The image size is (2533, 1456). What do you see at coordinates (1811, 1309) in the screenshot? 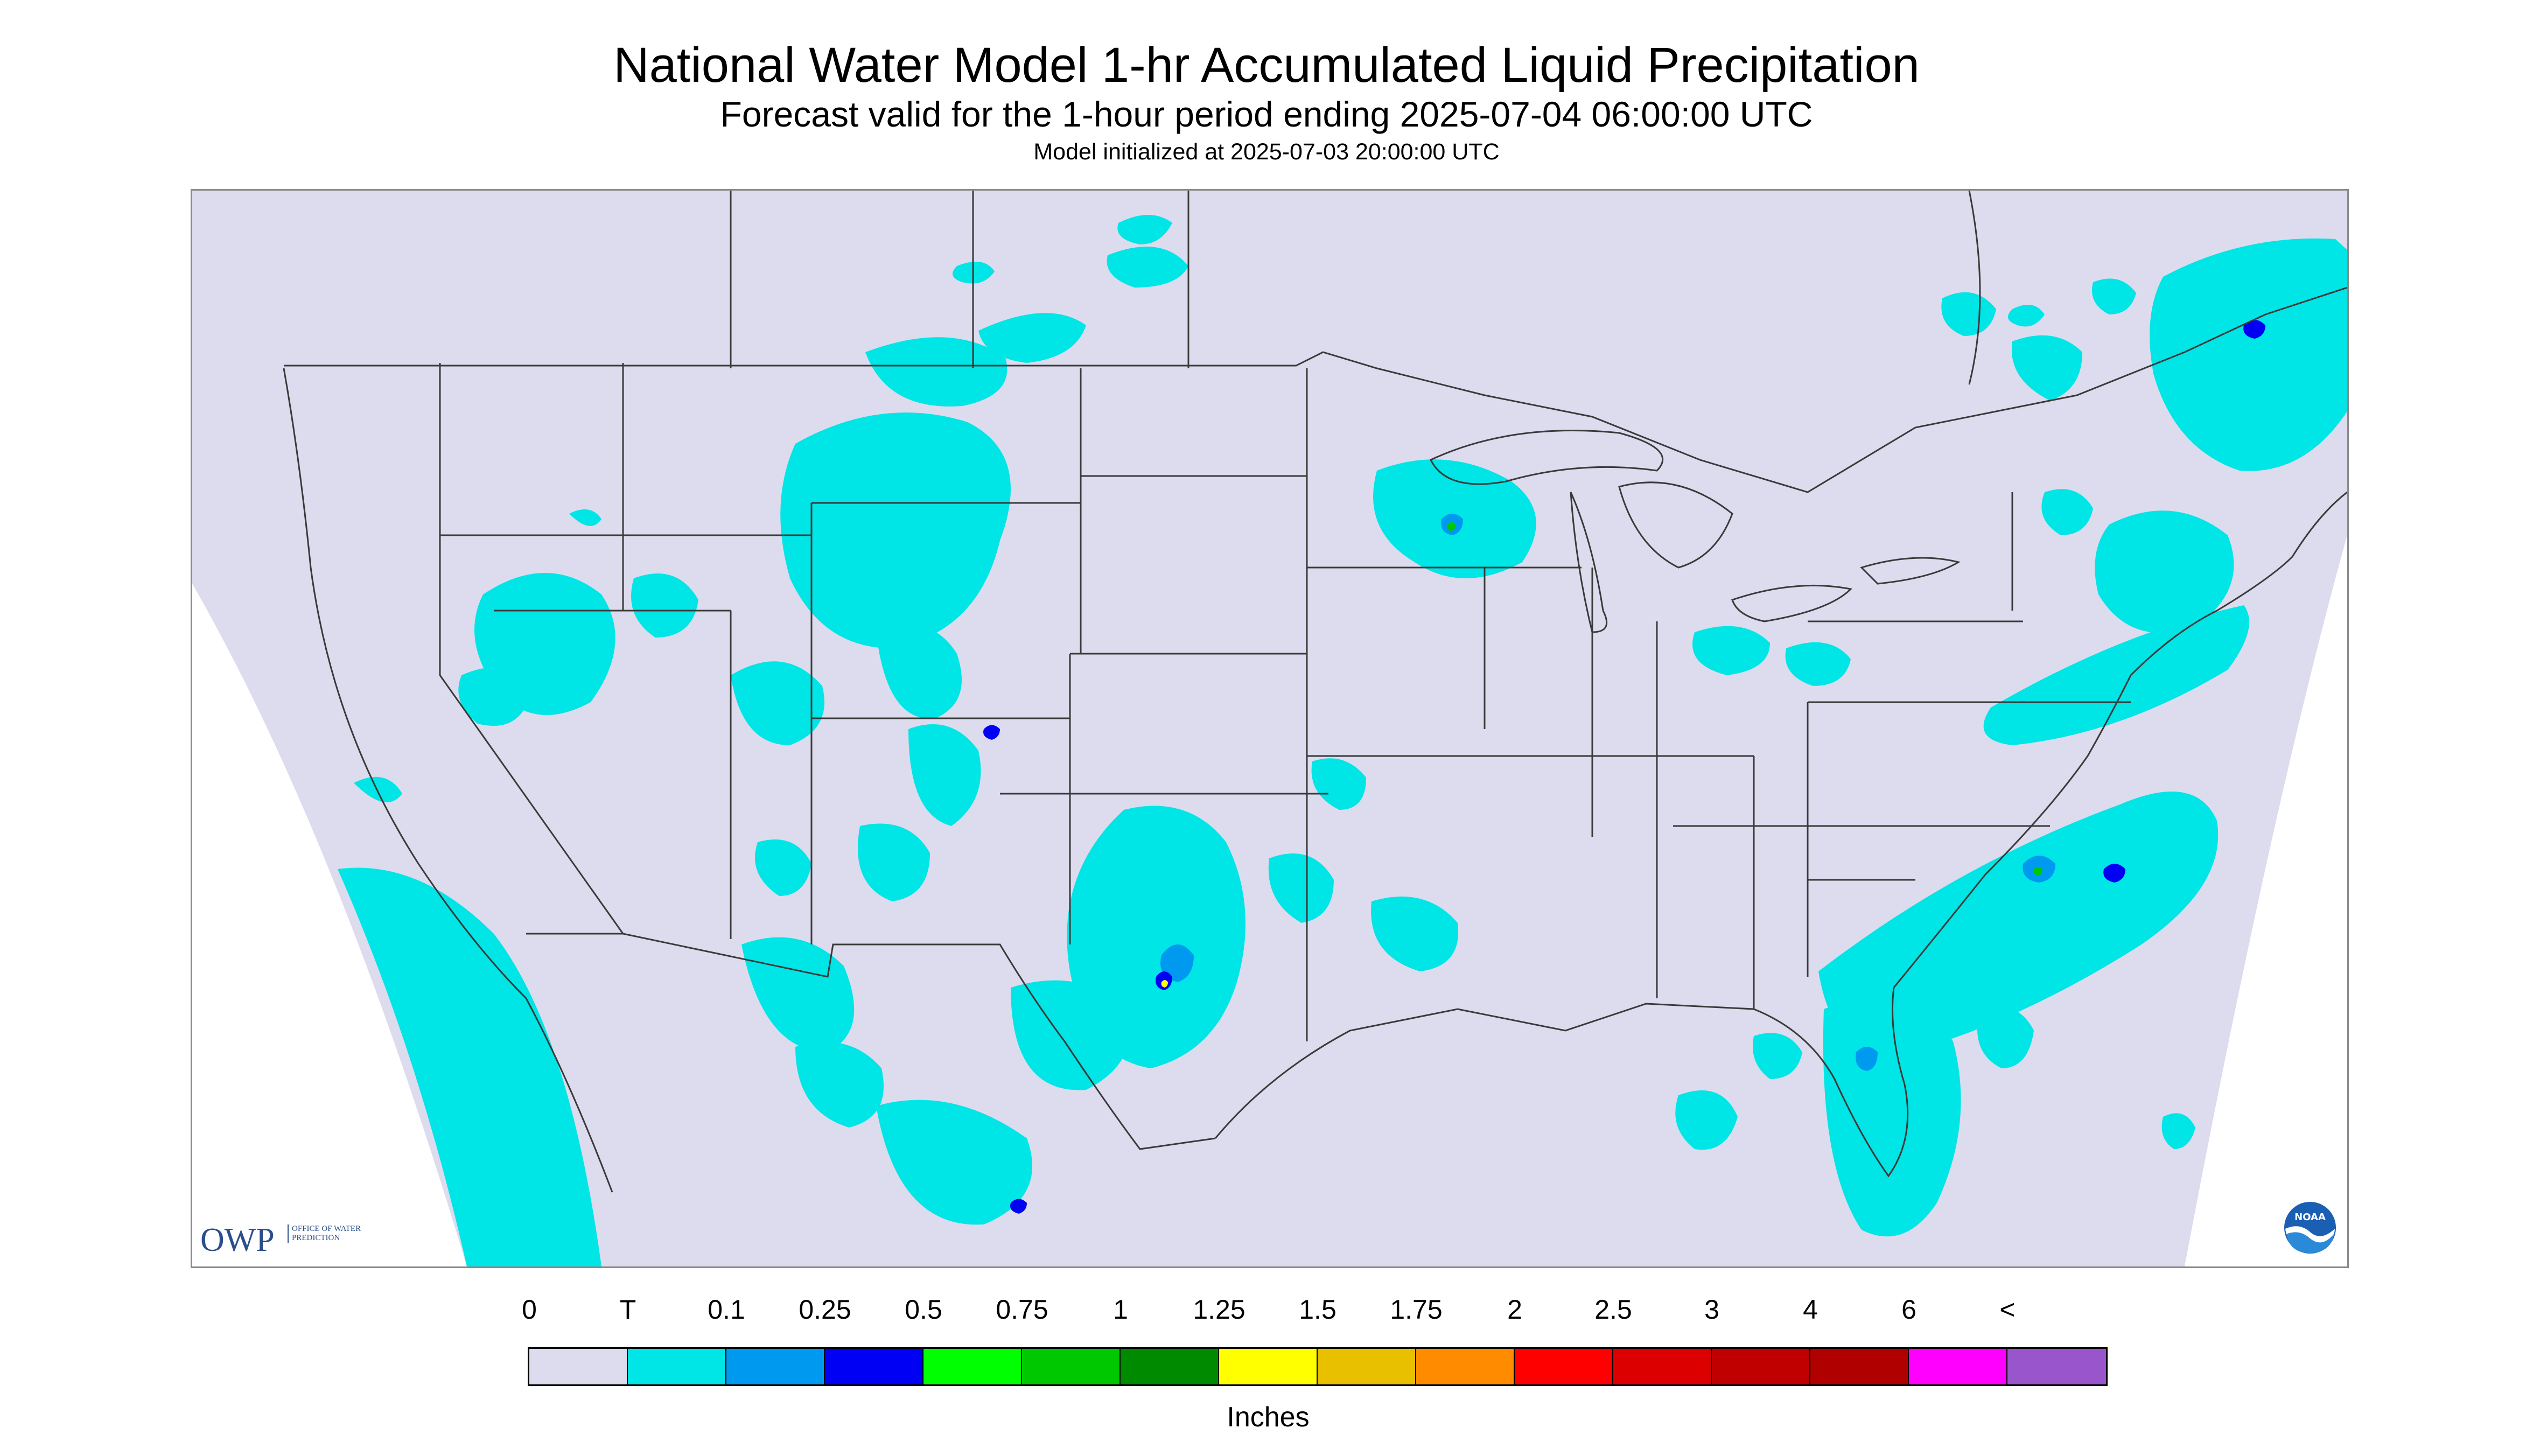
I see `legend-tick-label: 4` at bounding box center [1811, 1309].